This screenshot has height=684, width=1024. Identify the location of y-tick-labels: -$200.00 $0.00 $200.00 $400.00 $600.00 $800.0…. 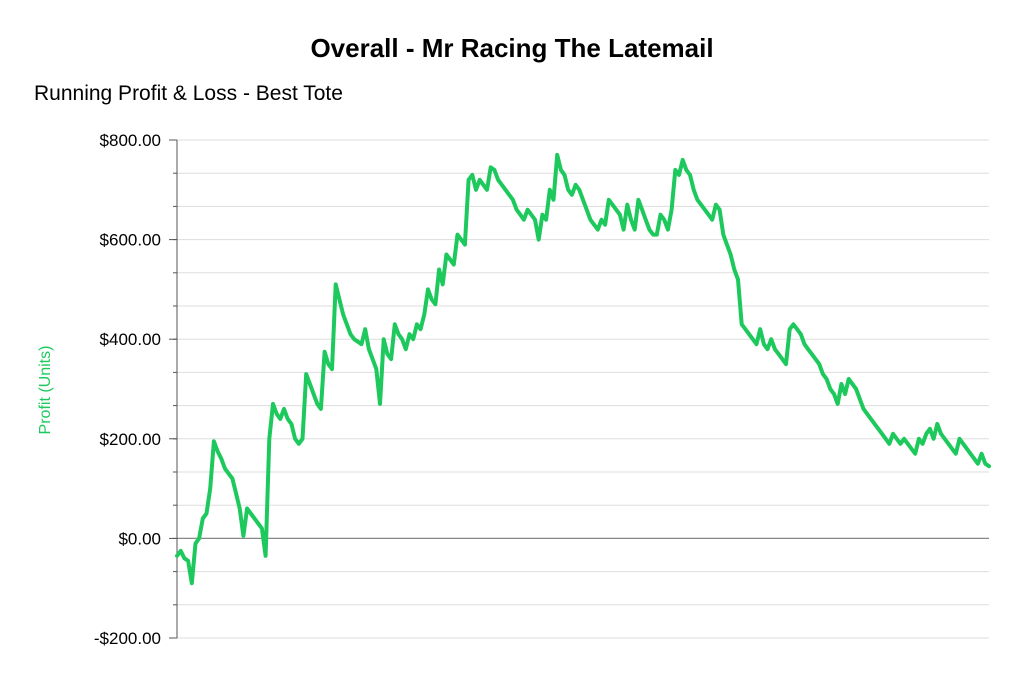
(127, 389).